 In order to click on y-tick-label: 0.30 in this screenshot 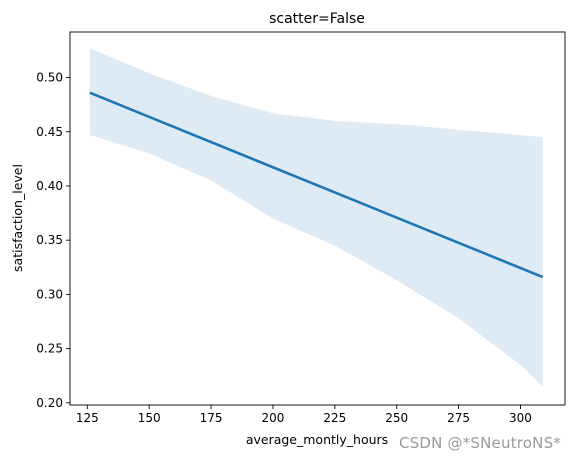, I will do `click(49, 294)`.